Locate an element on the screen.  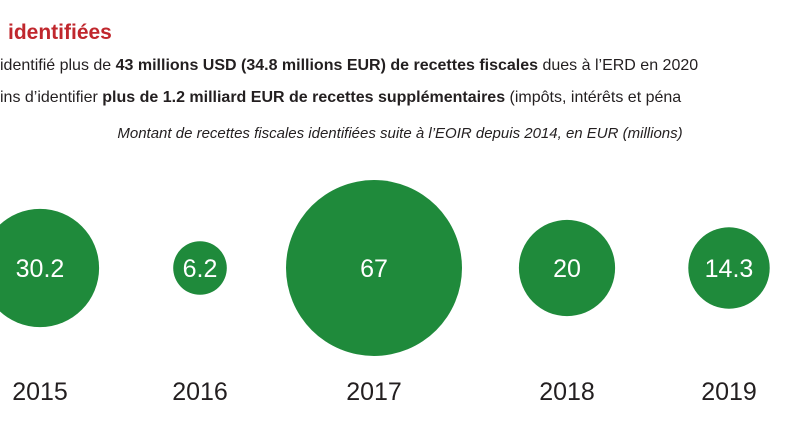
value-label-2018: 20 is located at coordinates (567, 269).